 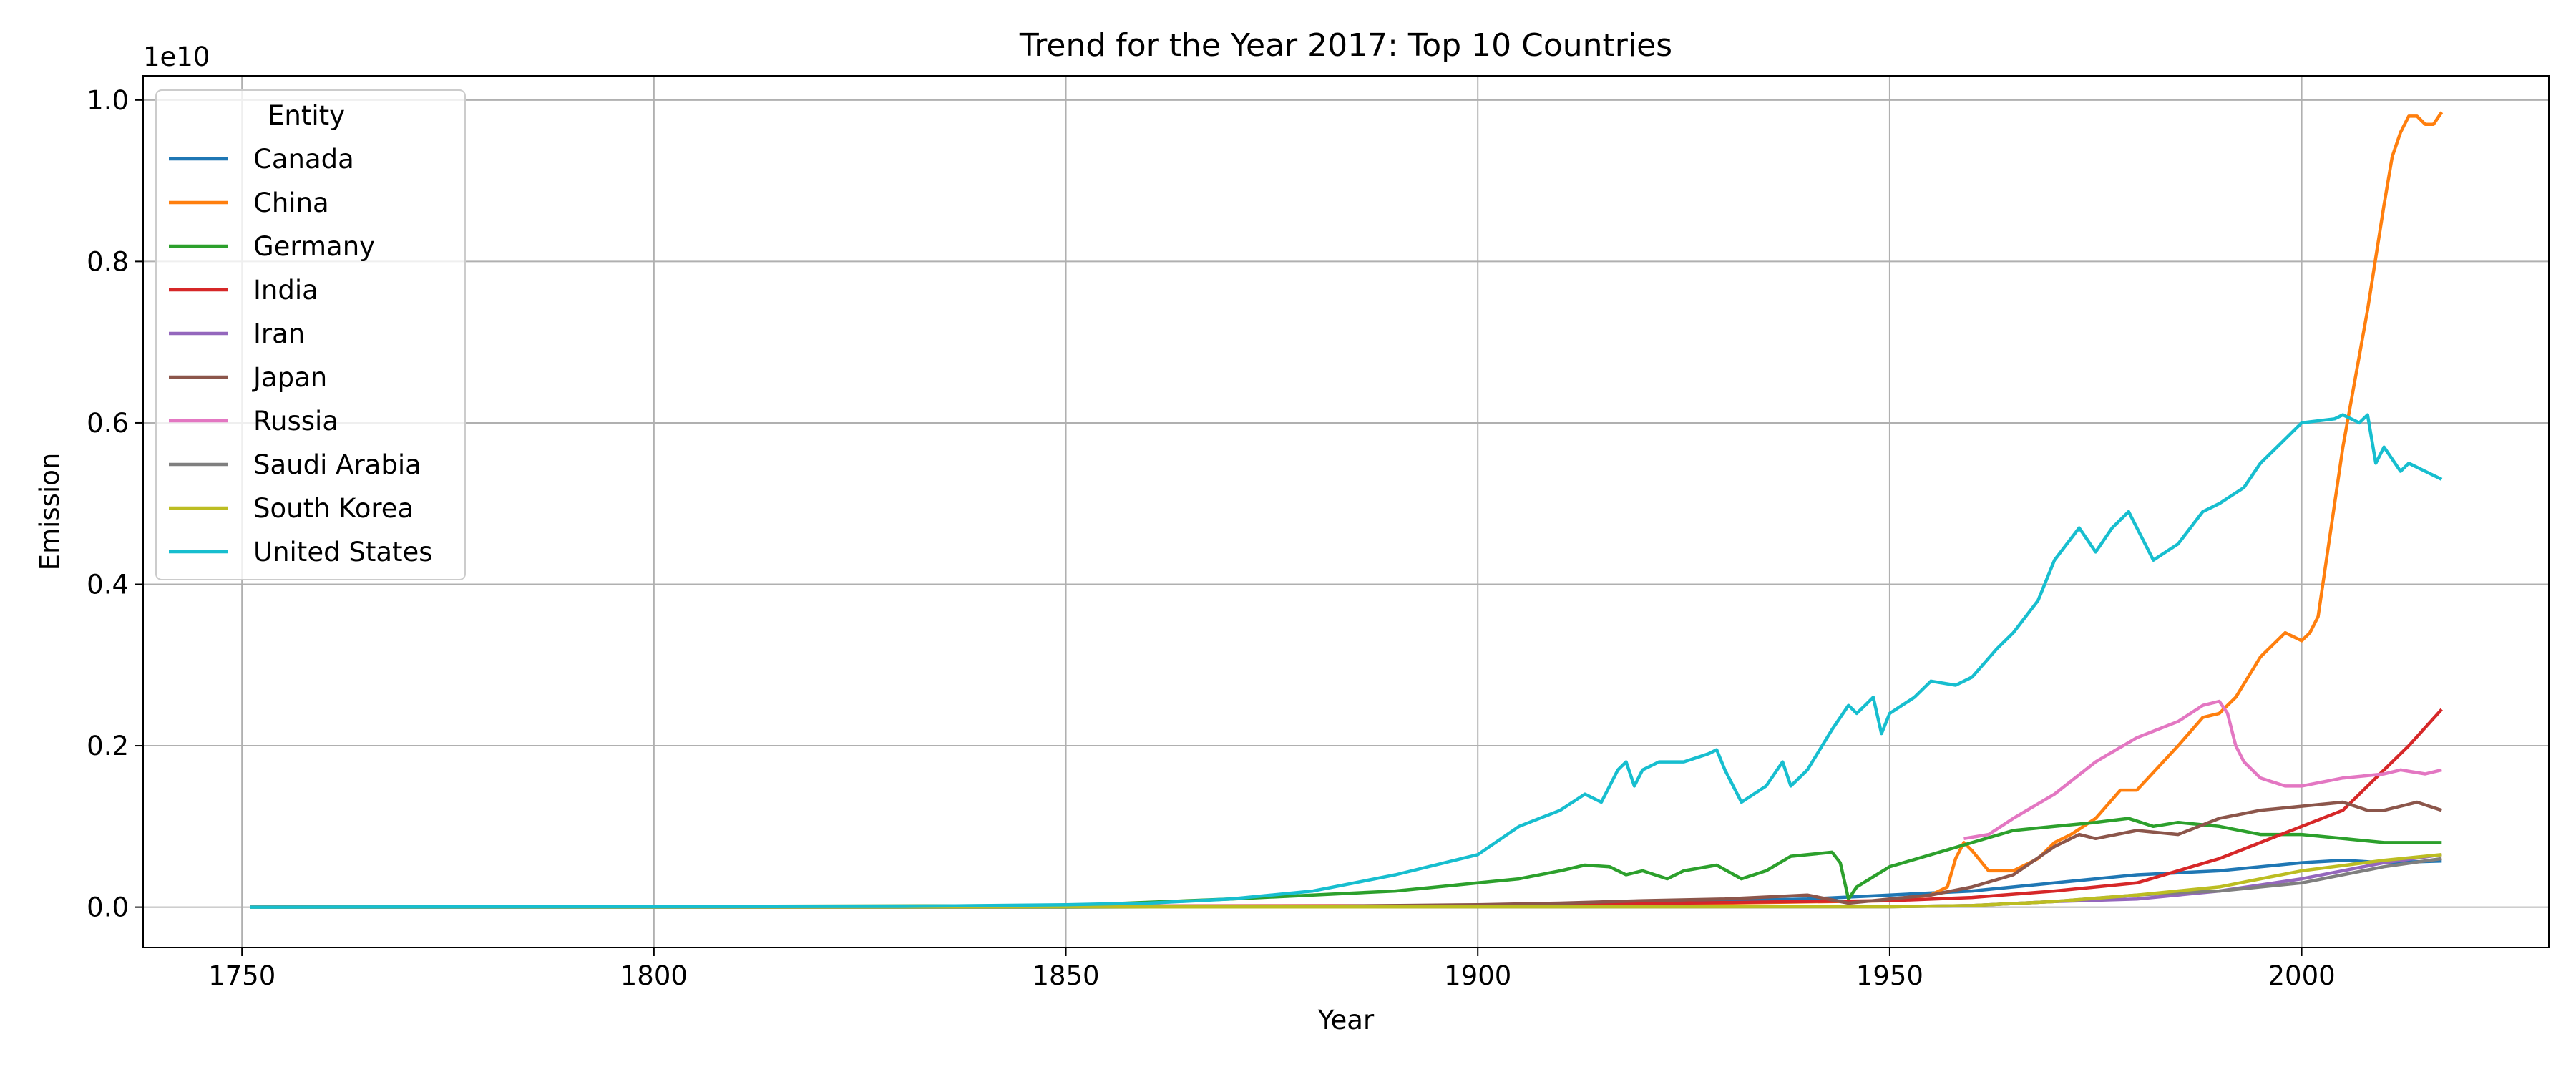 What do you see at coordinates (108, 585) in the screenshot?
I see `y-tick-label: 0.4` at bounding box center [108, 585].